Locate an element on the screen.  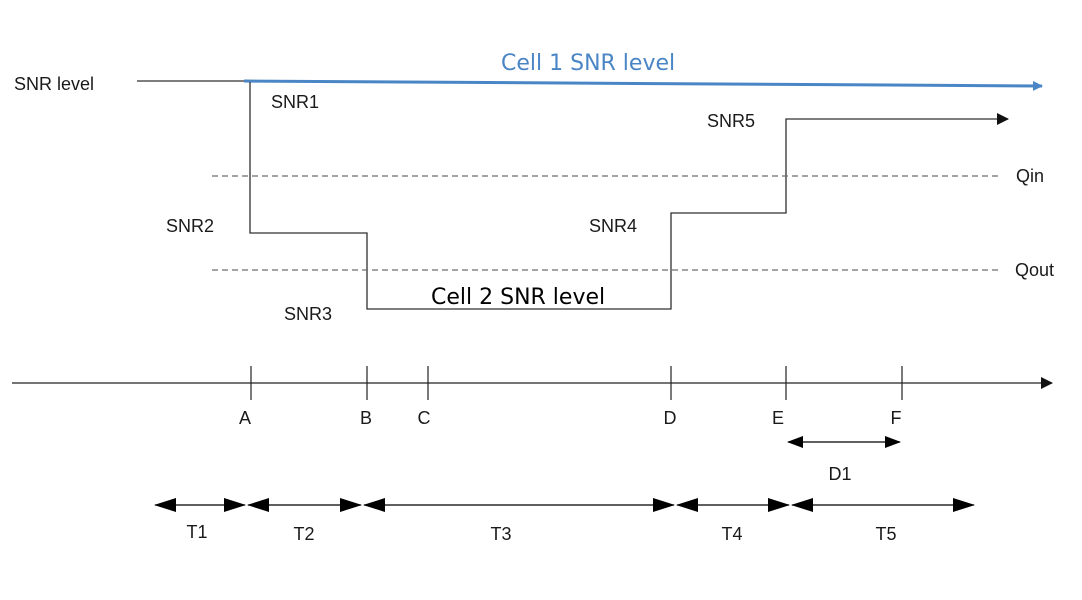
point-f-label: F is located at coordinates (896, 418).